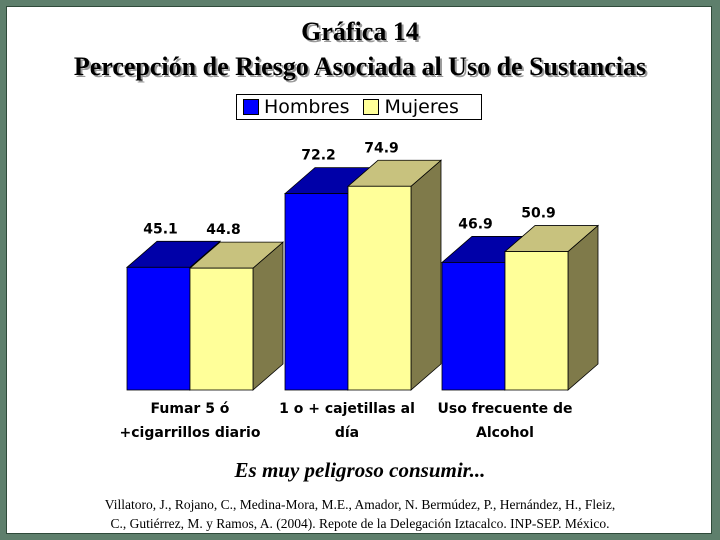 This screenshot has height=540, width=720. I want to click on data-label-mujeres-0: 44.8, so click(223, 230).